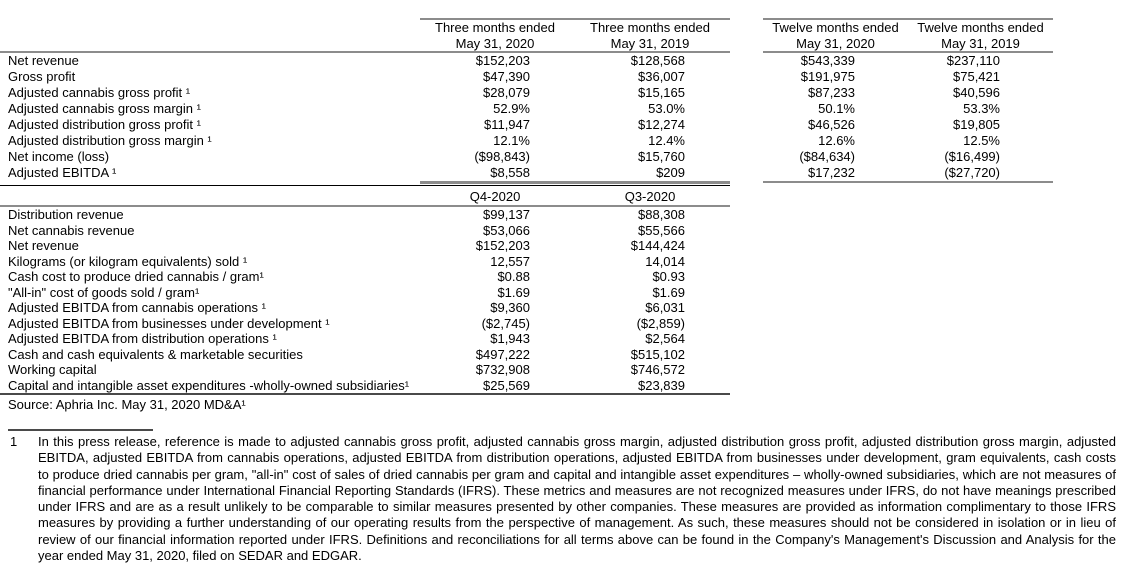 This screenshot has height=566, width=1122. What do you see at coordinates (661, 156) in the screenshot?
I see `value-three-months-2019: $15,760` at bounding box center [661, 156].